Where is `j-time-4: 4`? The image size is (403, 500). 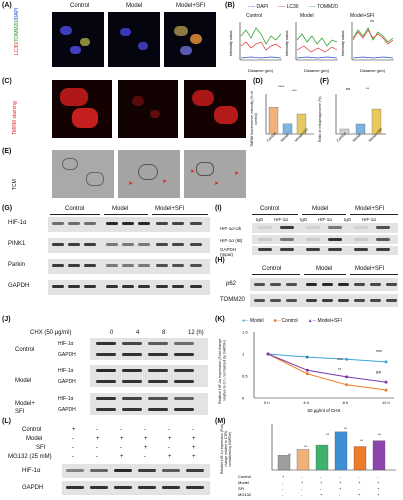 j-time-4: 4 is located at coordinates (138, 333).